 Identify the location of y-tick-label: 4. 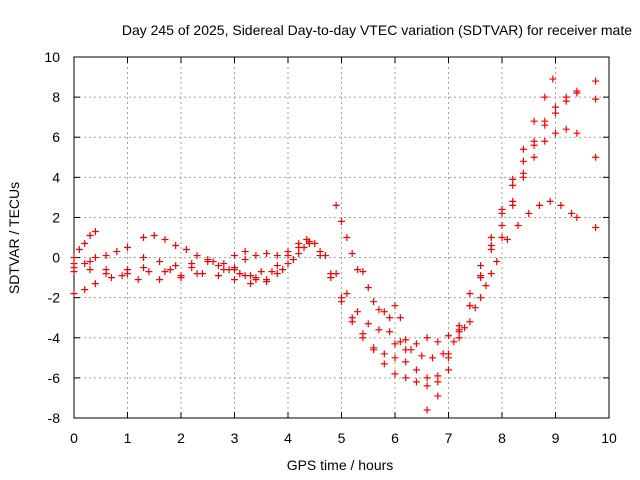
(56, 177).